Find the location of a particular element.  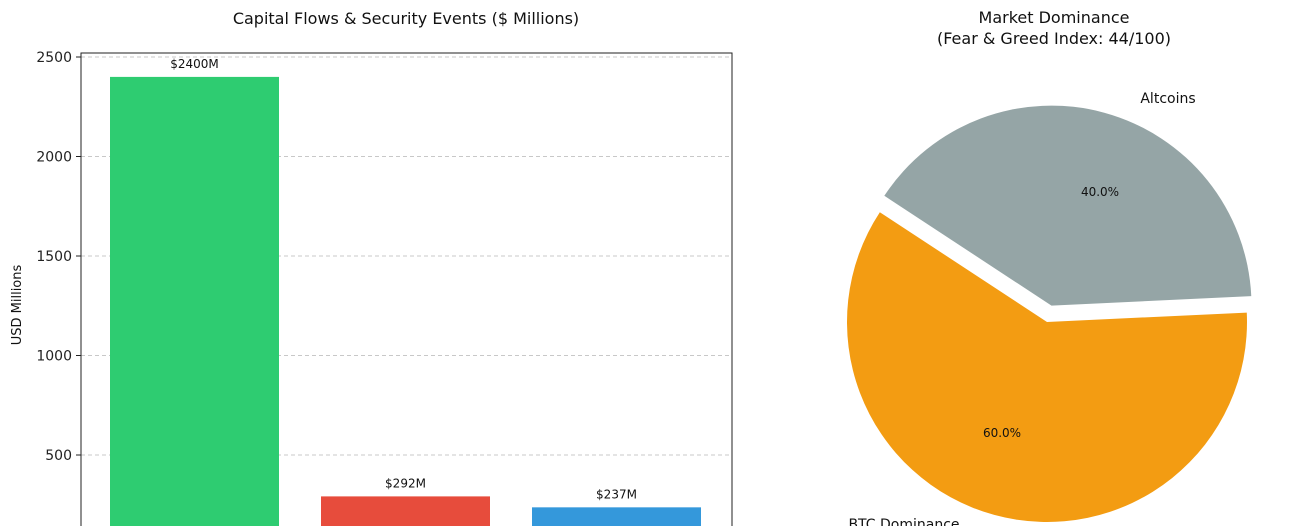

pie-title-line-1: Market Dominance is located at coordinates (1054, 17).